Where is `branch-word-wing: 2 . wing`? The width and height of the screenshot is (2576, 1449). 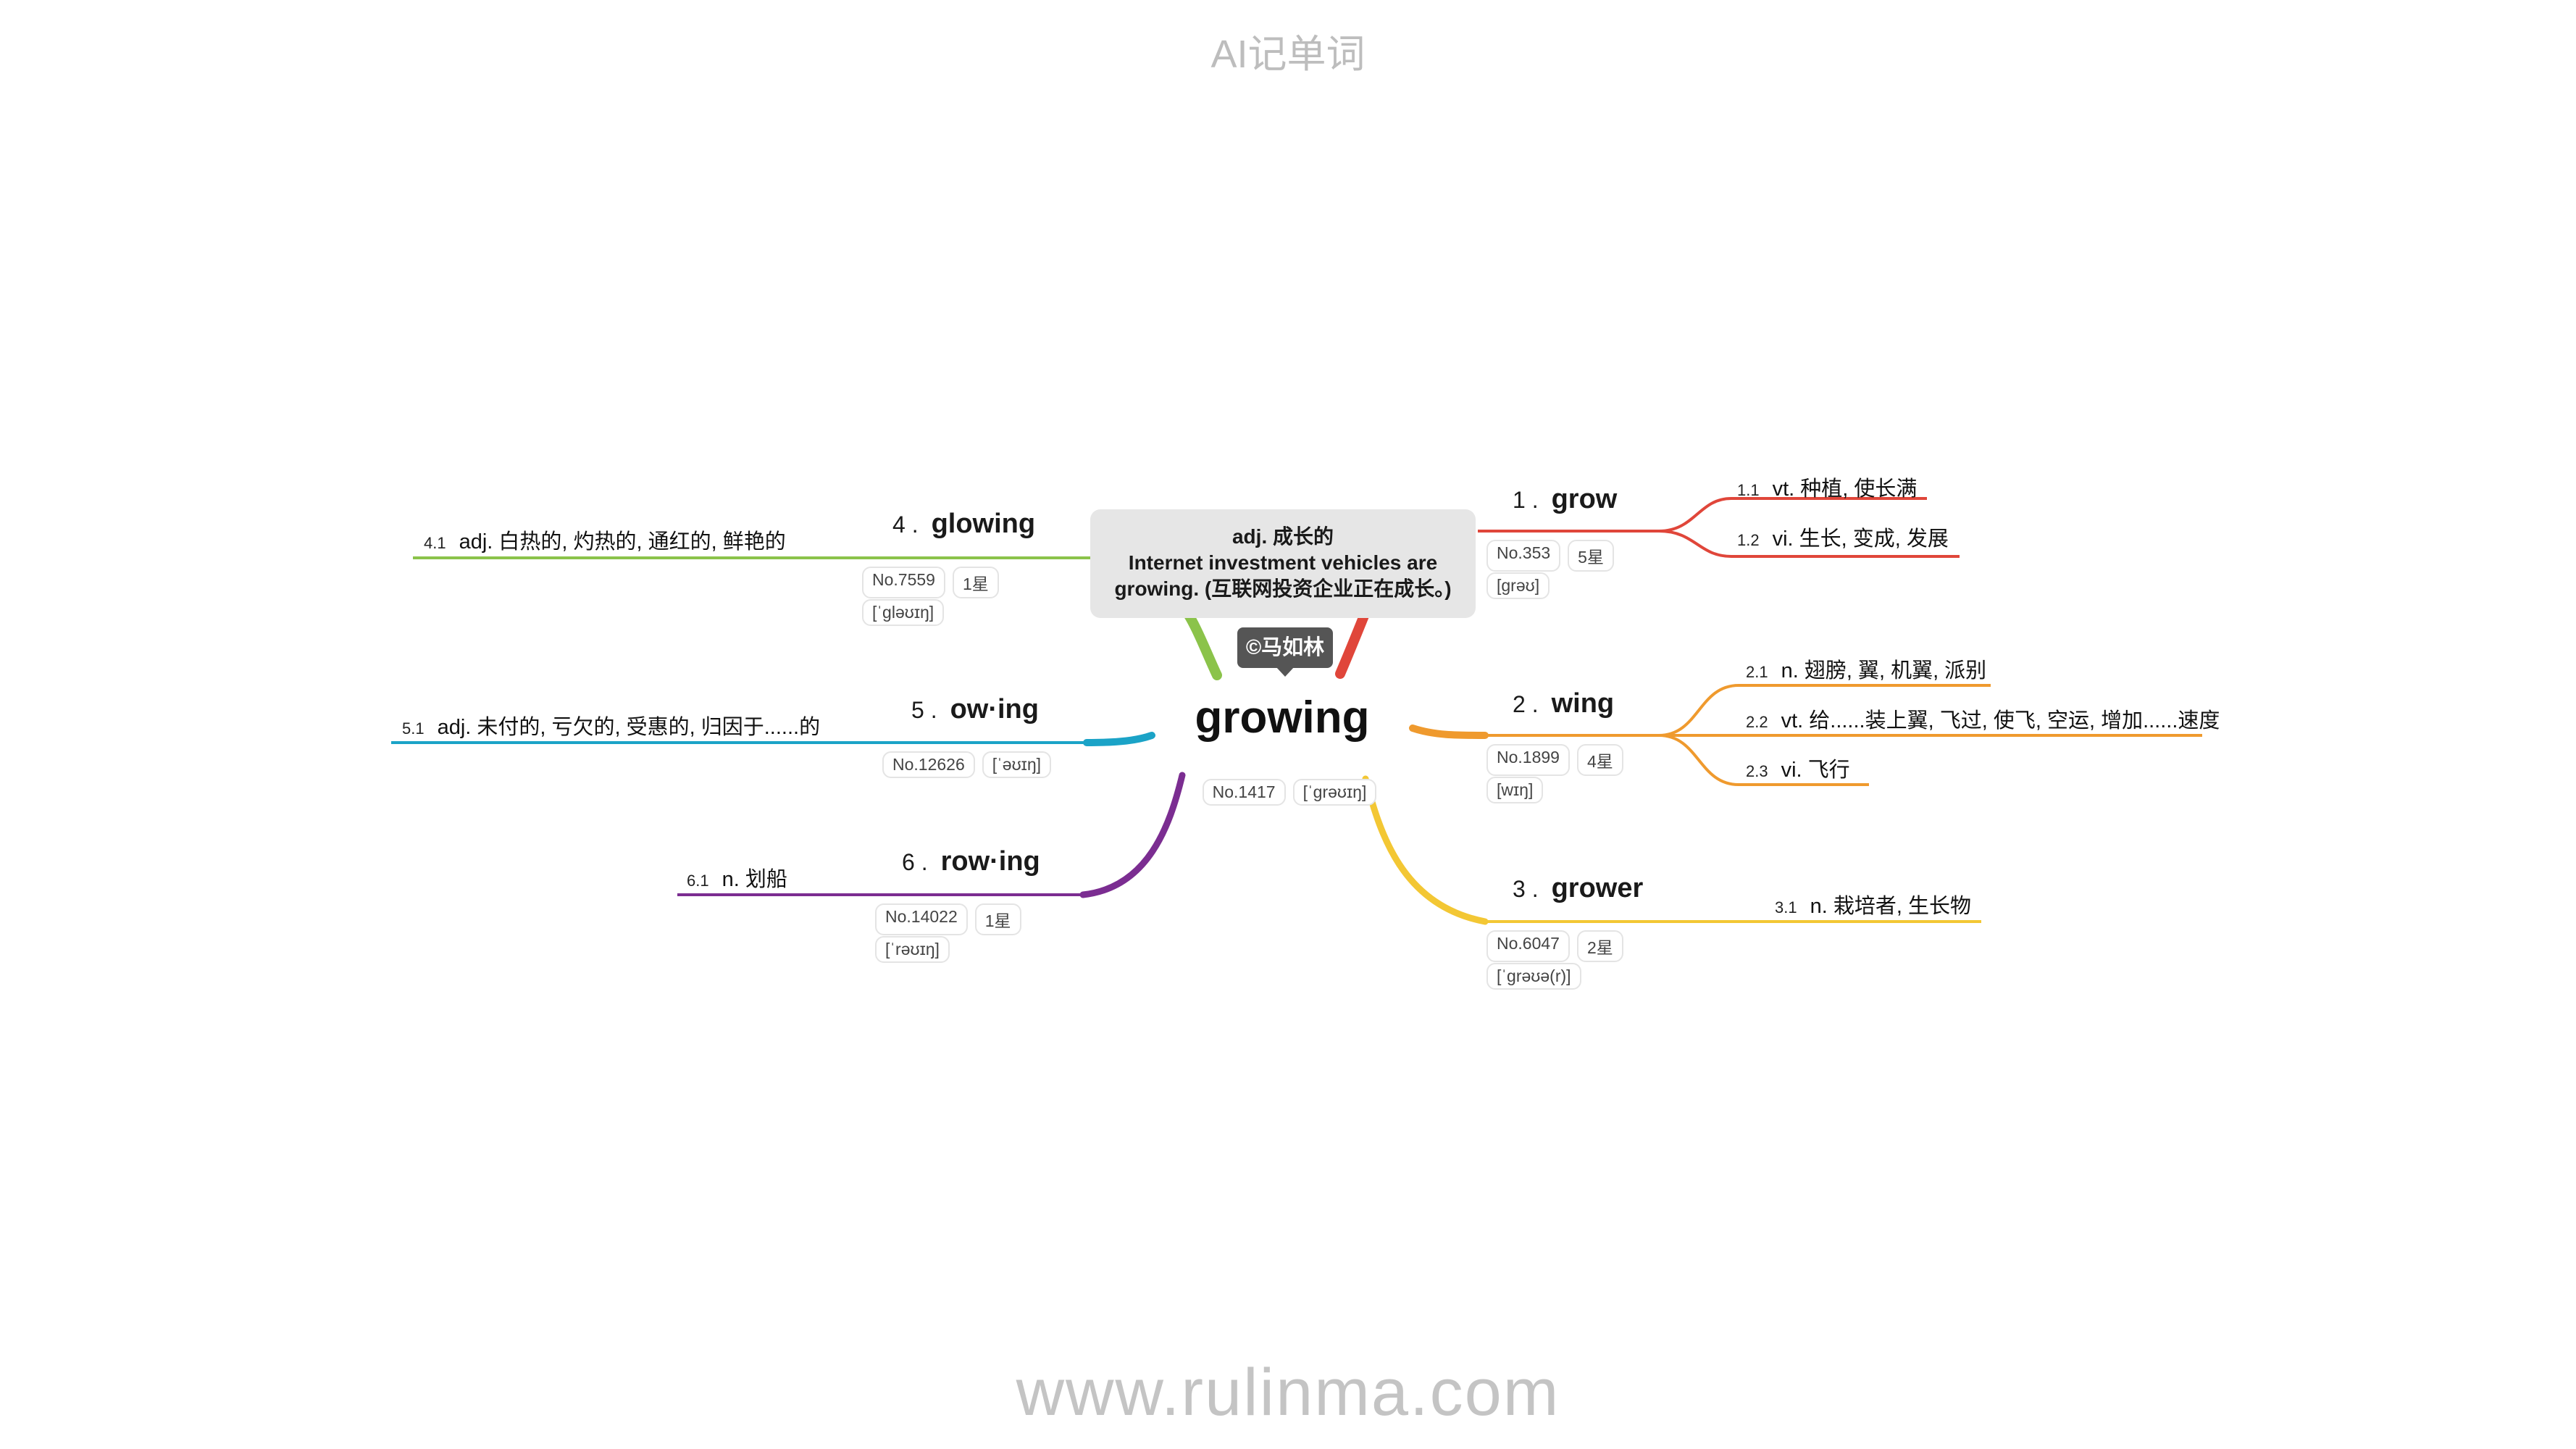 branch-word-wing: 2 . wing is located at coordinates (1563, 704).